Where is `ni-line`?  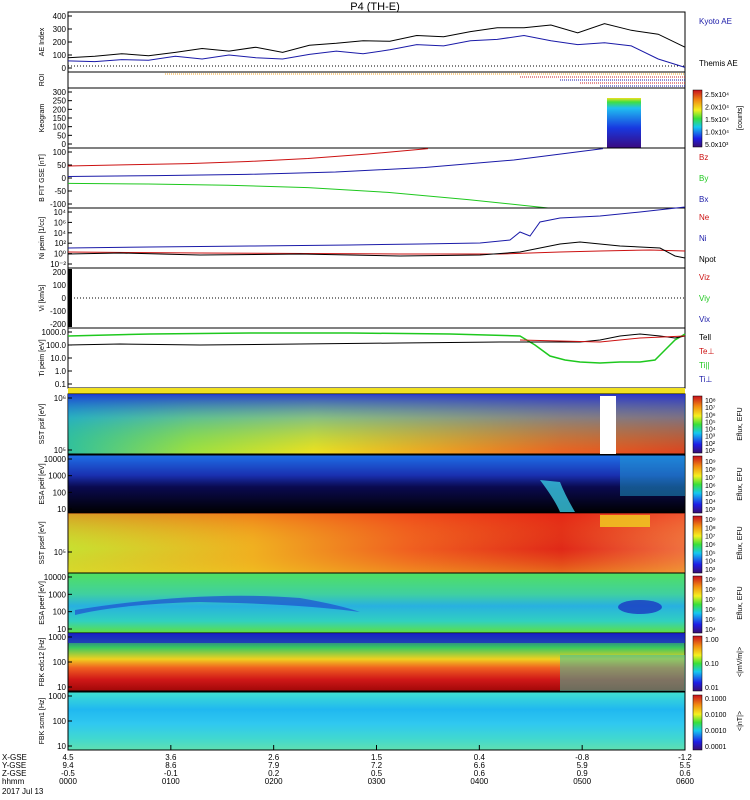
ni-line is located at coordinates (376, 227).